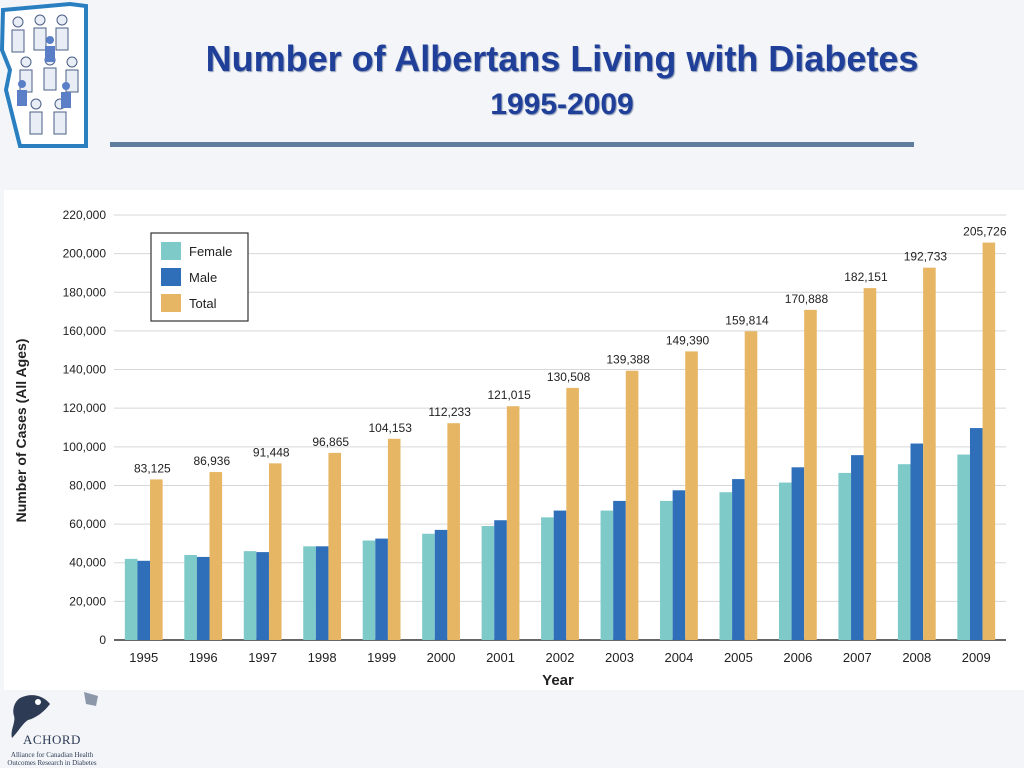 The image size is (1024, 768). I want to click on y-tick-label: 220,000, so click(85, 215).